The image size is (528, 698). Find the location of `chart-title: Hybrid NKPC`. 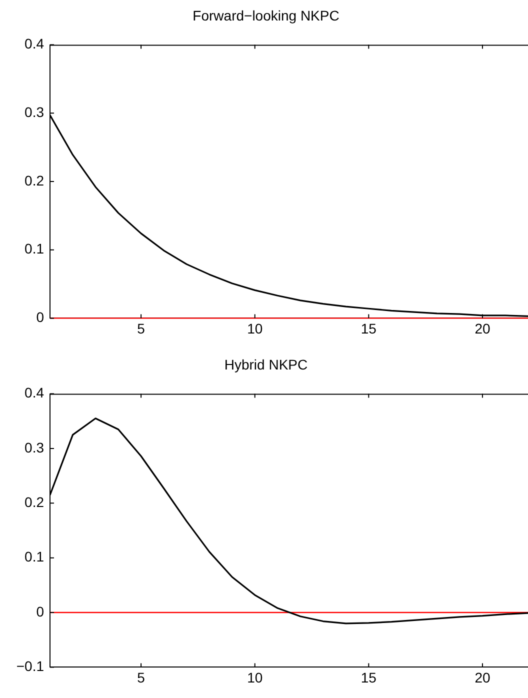

chart-title: Hybrid NKPC is located at coordinates (266, 364).